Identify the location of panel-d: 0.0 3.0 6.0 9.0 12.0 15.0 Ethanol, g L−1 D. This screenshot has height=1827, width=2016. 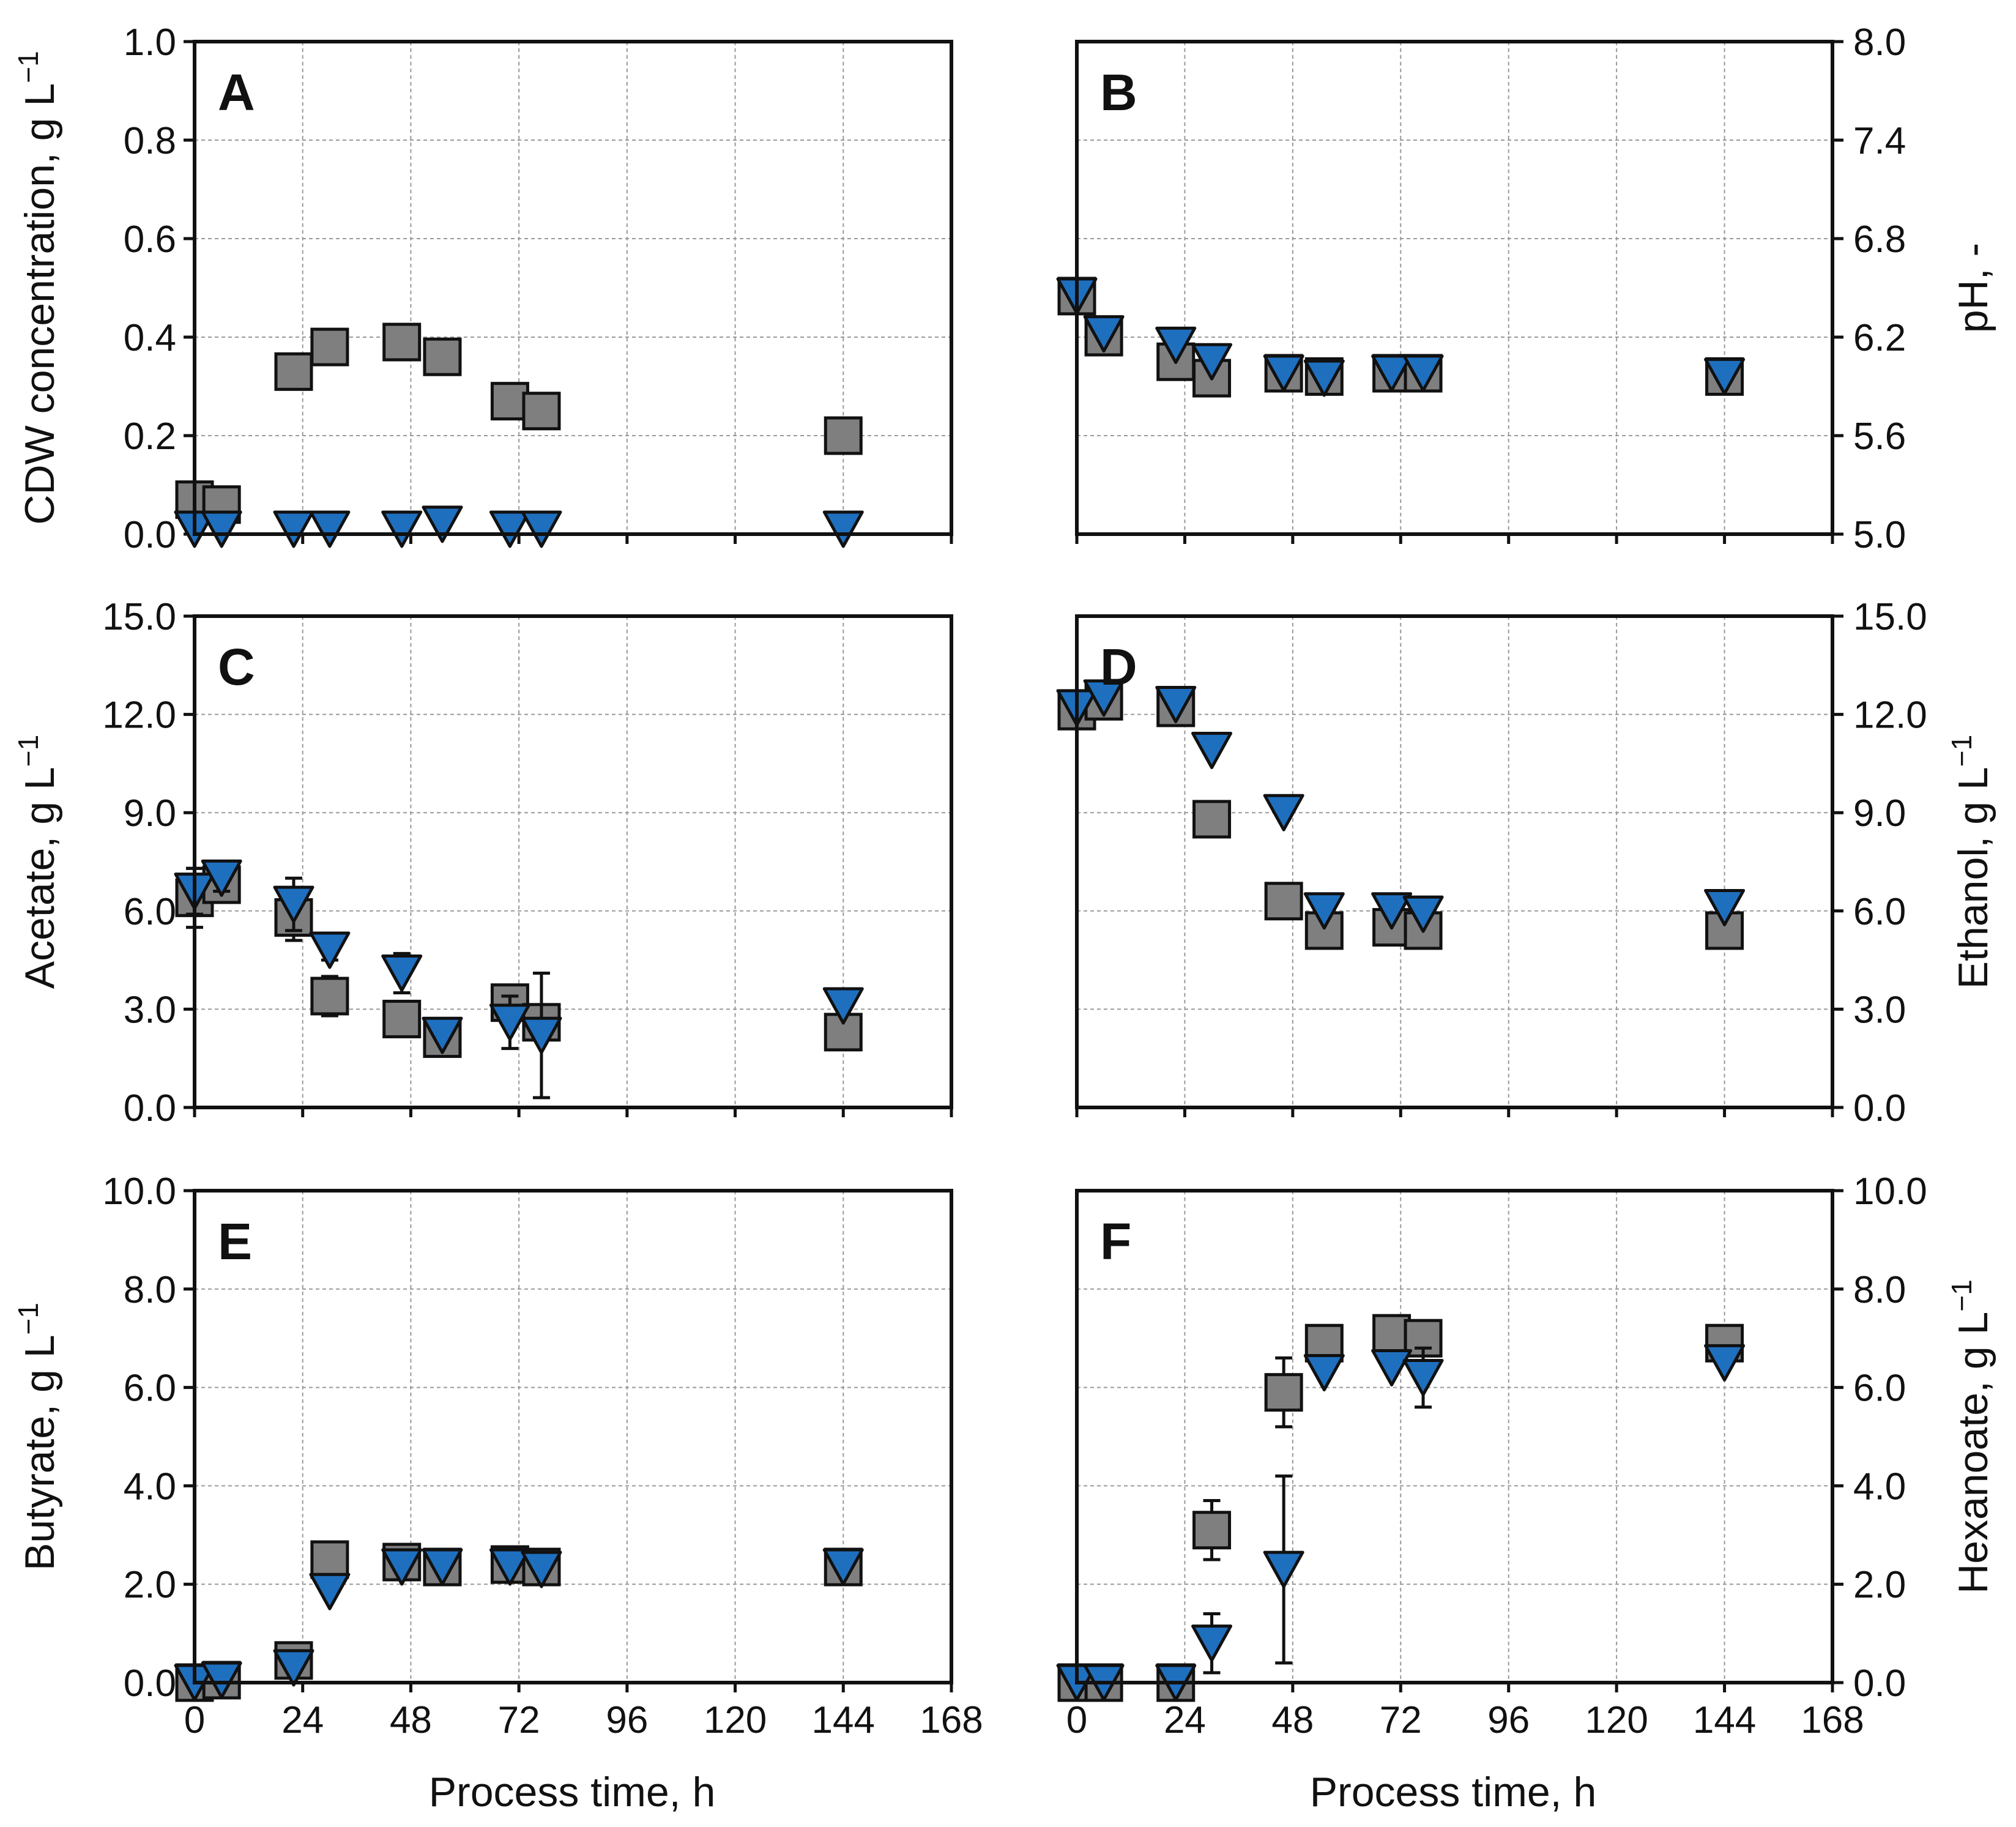
(1526, 862).